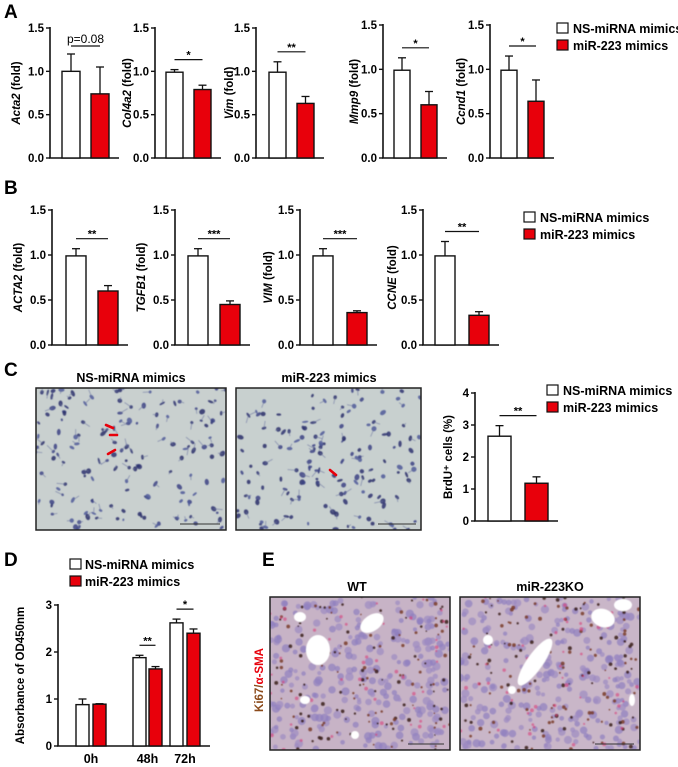  What do you see at coordinates (185, 759) in the screenshot?
I see `x-tick-label: 72h` at bounding box center [185, 759].